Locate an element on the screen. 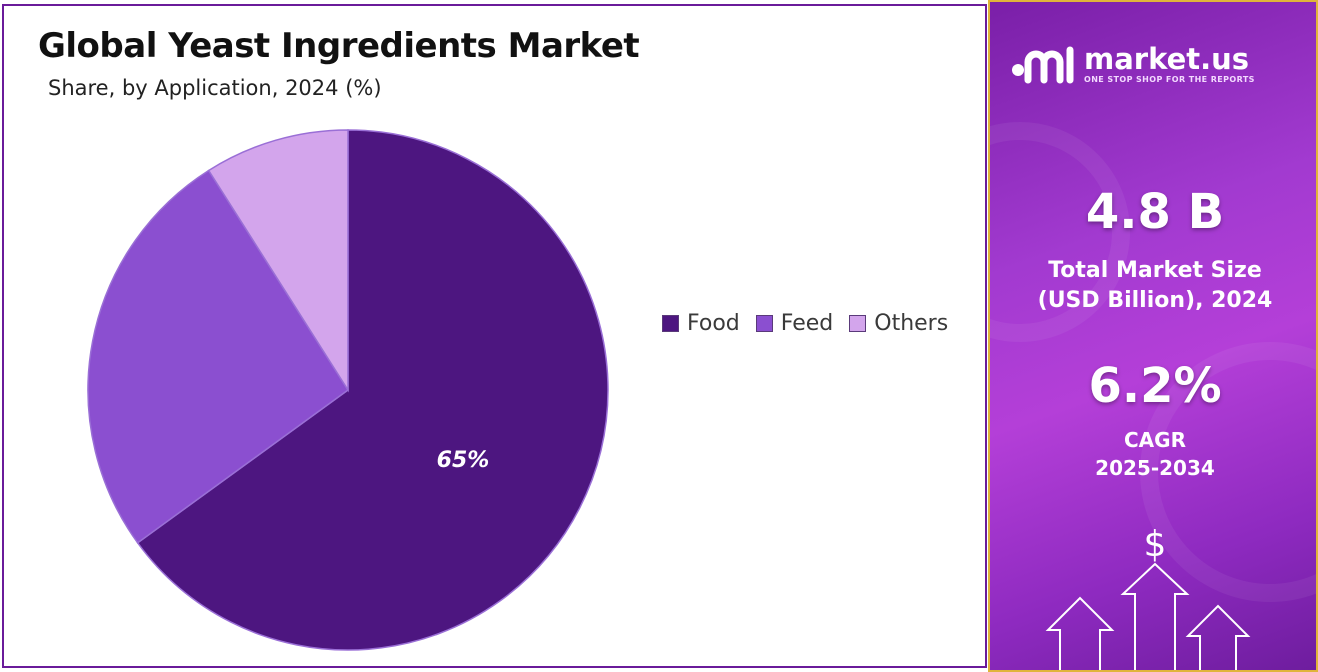 This screenshot has height=672, width=1318. legend-label: Others is located at coordinates (911, 323).